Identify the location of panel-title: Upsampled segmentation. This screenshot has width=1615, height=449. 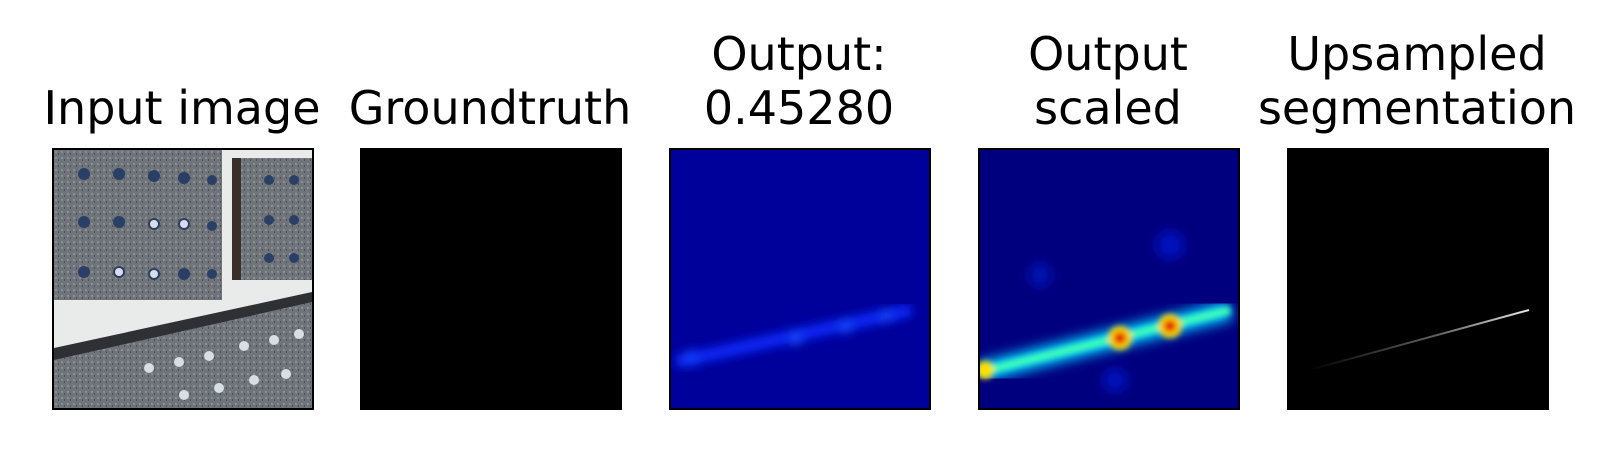
(1417, 81).